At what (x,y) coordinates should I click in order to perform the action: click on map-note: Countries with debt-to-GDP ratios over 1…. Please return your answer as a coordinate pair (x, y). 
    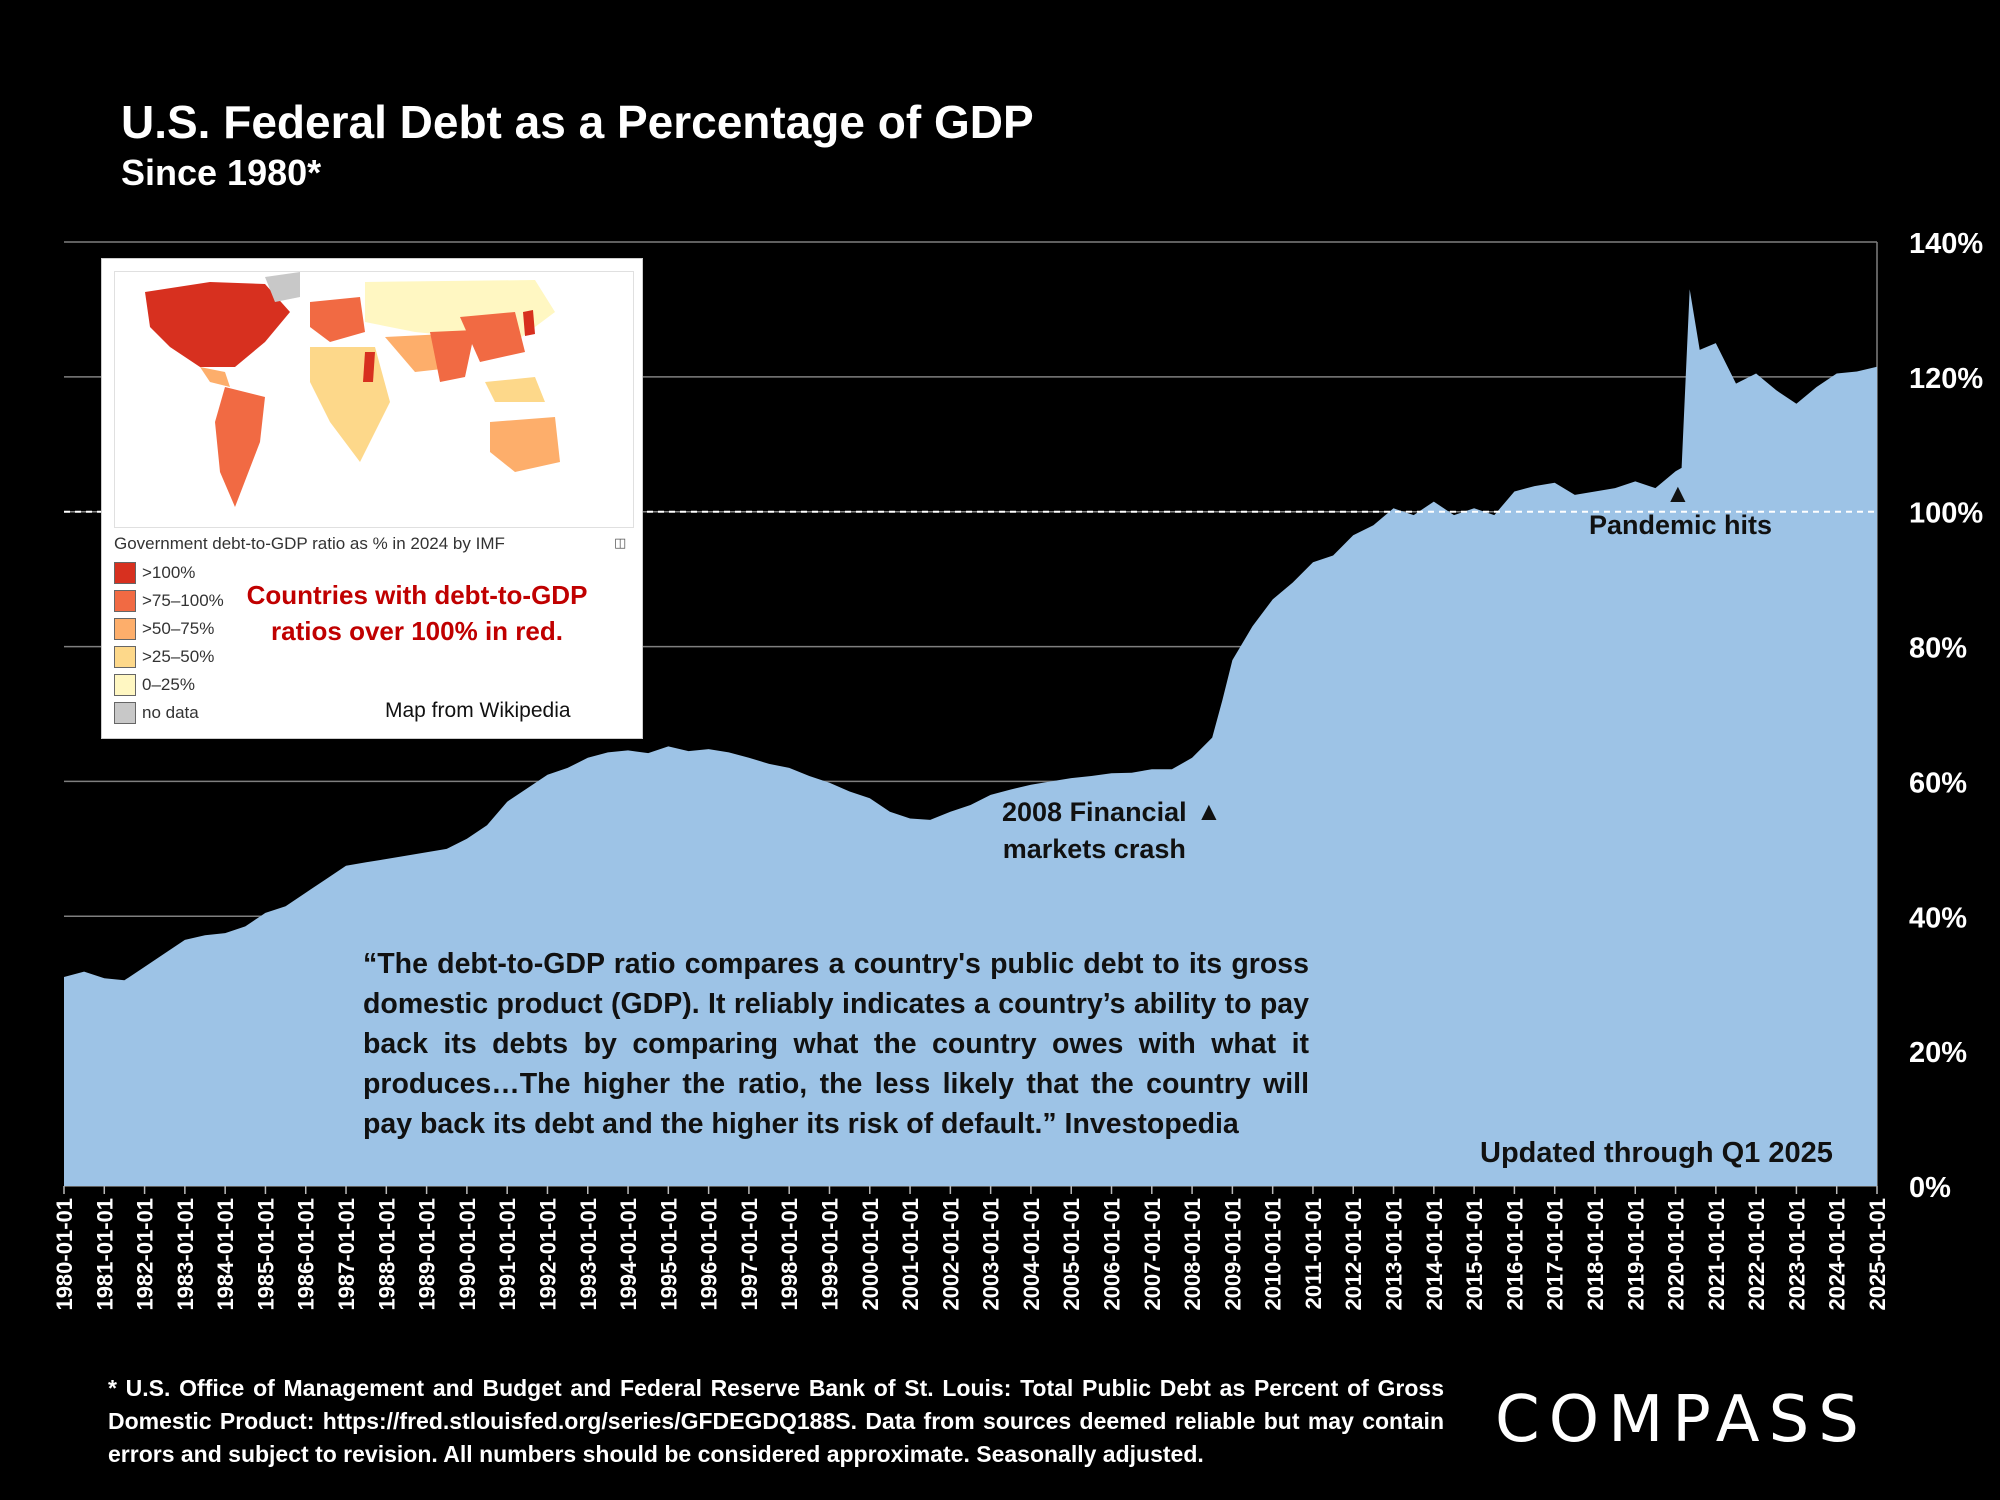
    Looking at the image, I should click on (417, 613).